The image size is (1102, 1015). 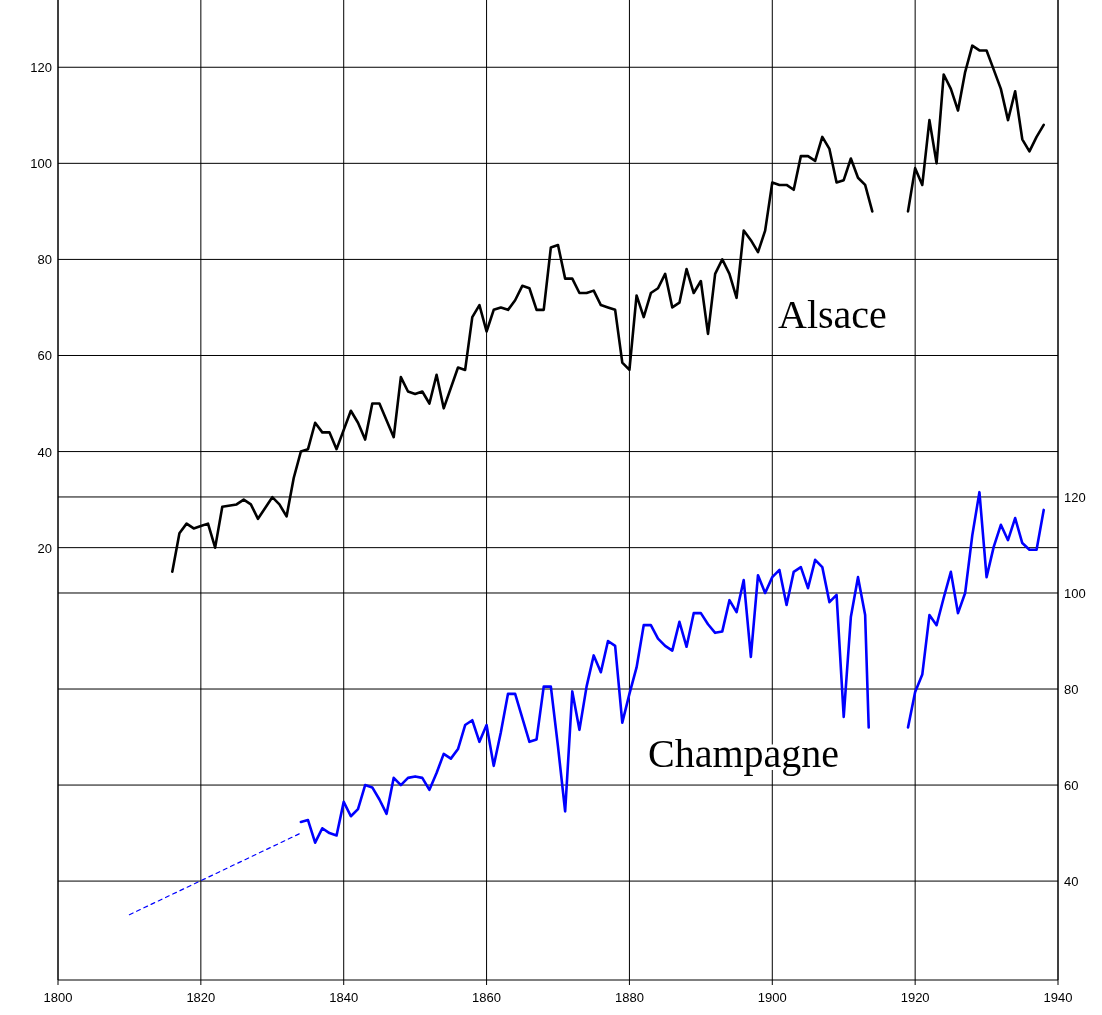 What do you see at coordinates (41, 164) in the screenshot?
I see `y-tick-label: 100` at bounding box center [41, 164].